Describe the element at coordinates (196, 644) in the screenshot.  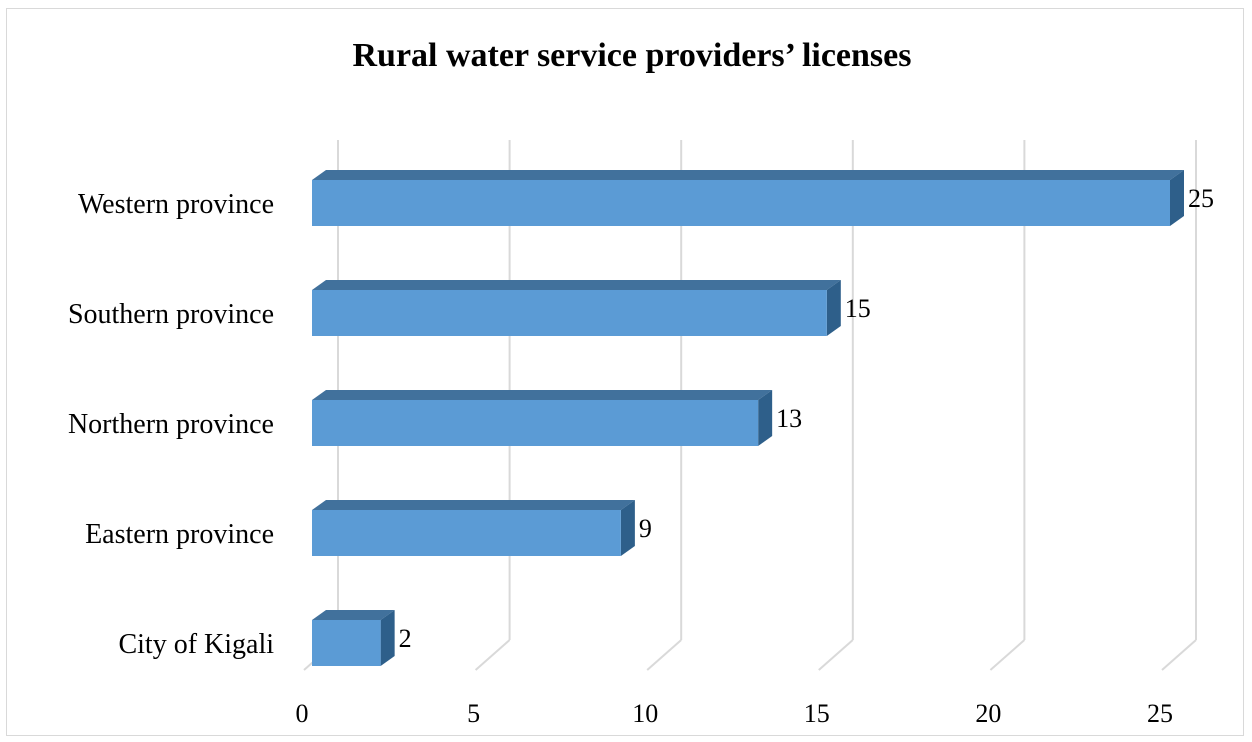
I see `category-label: City of Kigali` at that location.